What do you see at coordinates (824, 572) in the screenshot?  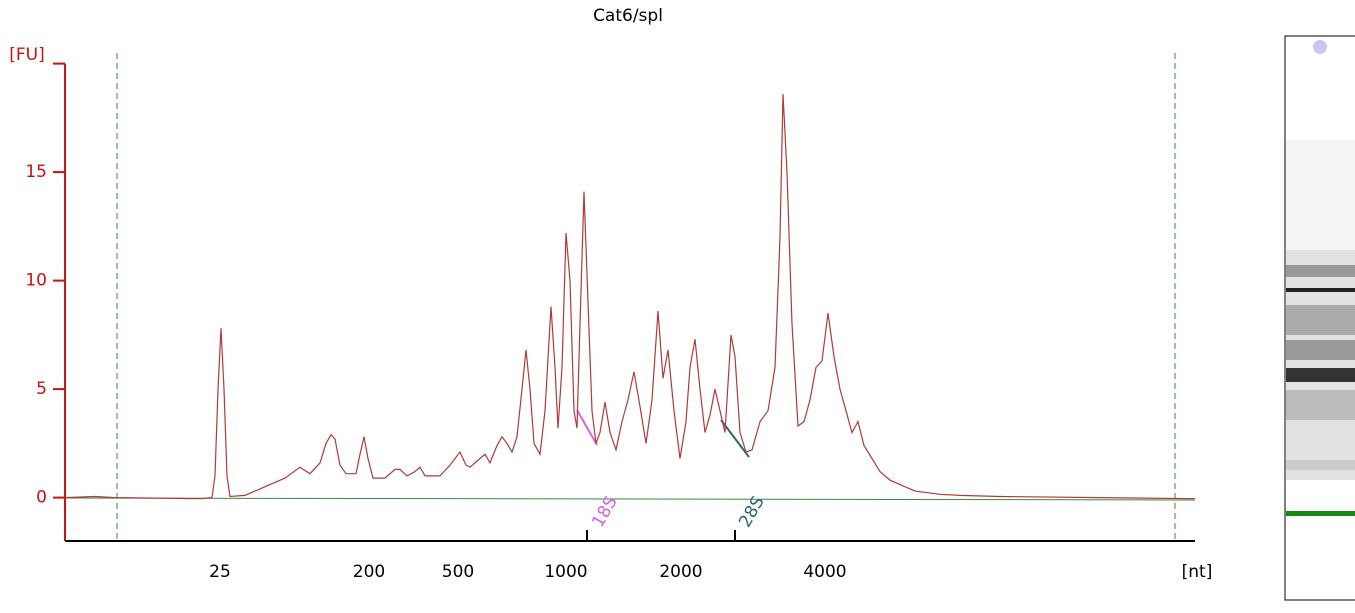 I see `x-tick-label: 4000` at bounding box center [824, 572].